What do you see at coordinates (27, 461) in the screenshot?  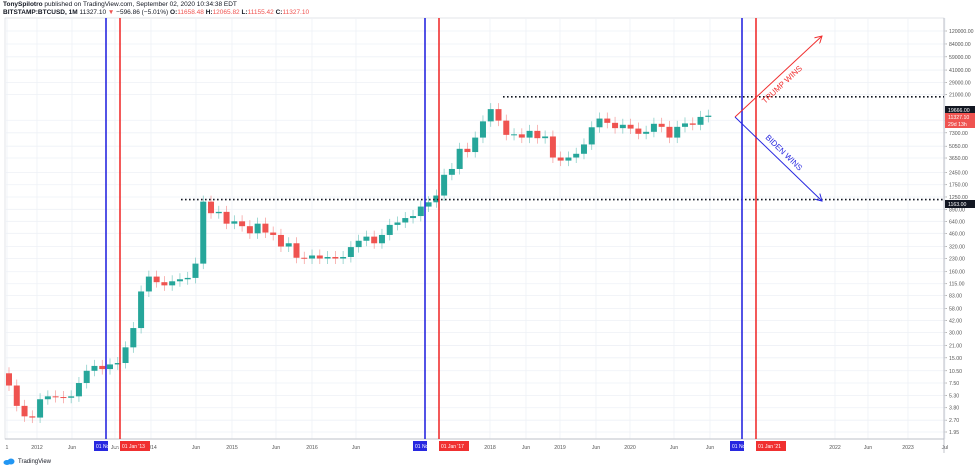 I see `tradingview-logo: TradingView` at bounding box center [27, 461].